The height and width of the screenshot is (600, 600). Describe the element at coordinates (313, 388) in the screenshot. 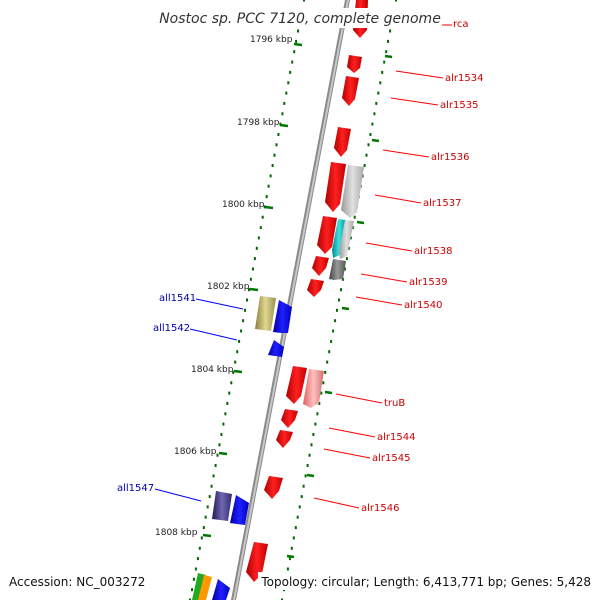

I see `gene-truB-pink` at that location.